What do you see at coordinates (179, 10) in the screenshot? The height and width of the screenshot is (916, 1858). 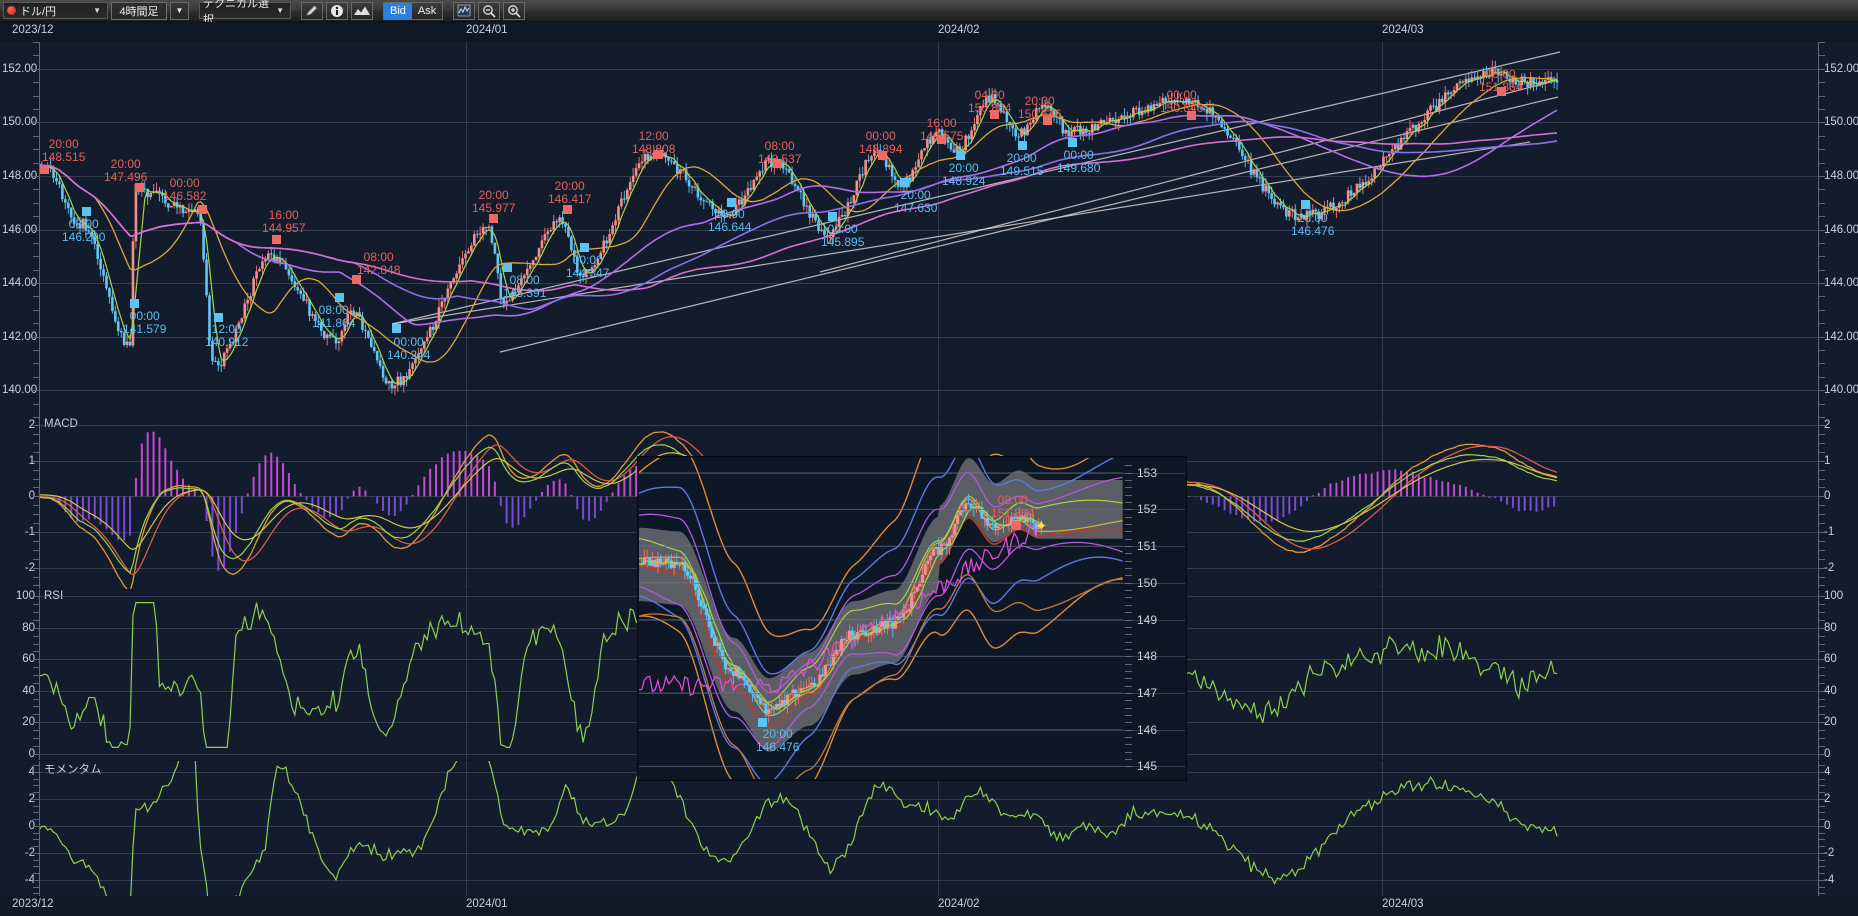 I see `timeframe-dropdown-button: ▼` at bounding box center [179, 10].